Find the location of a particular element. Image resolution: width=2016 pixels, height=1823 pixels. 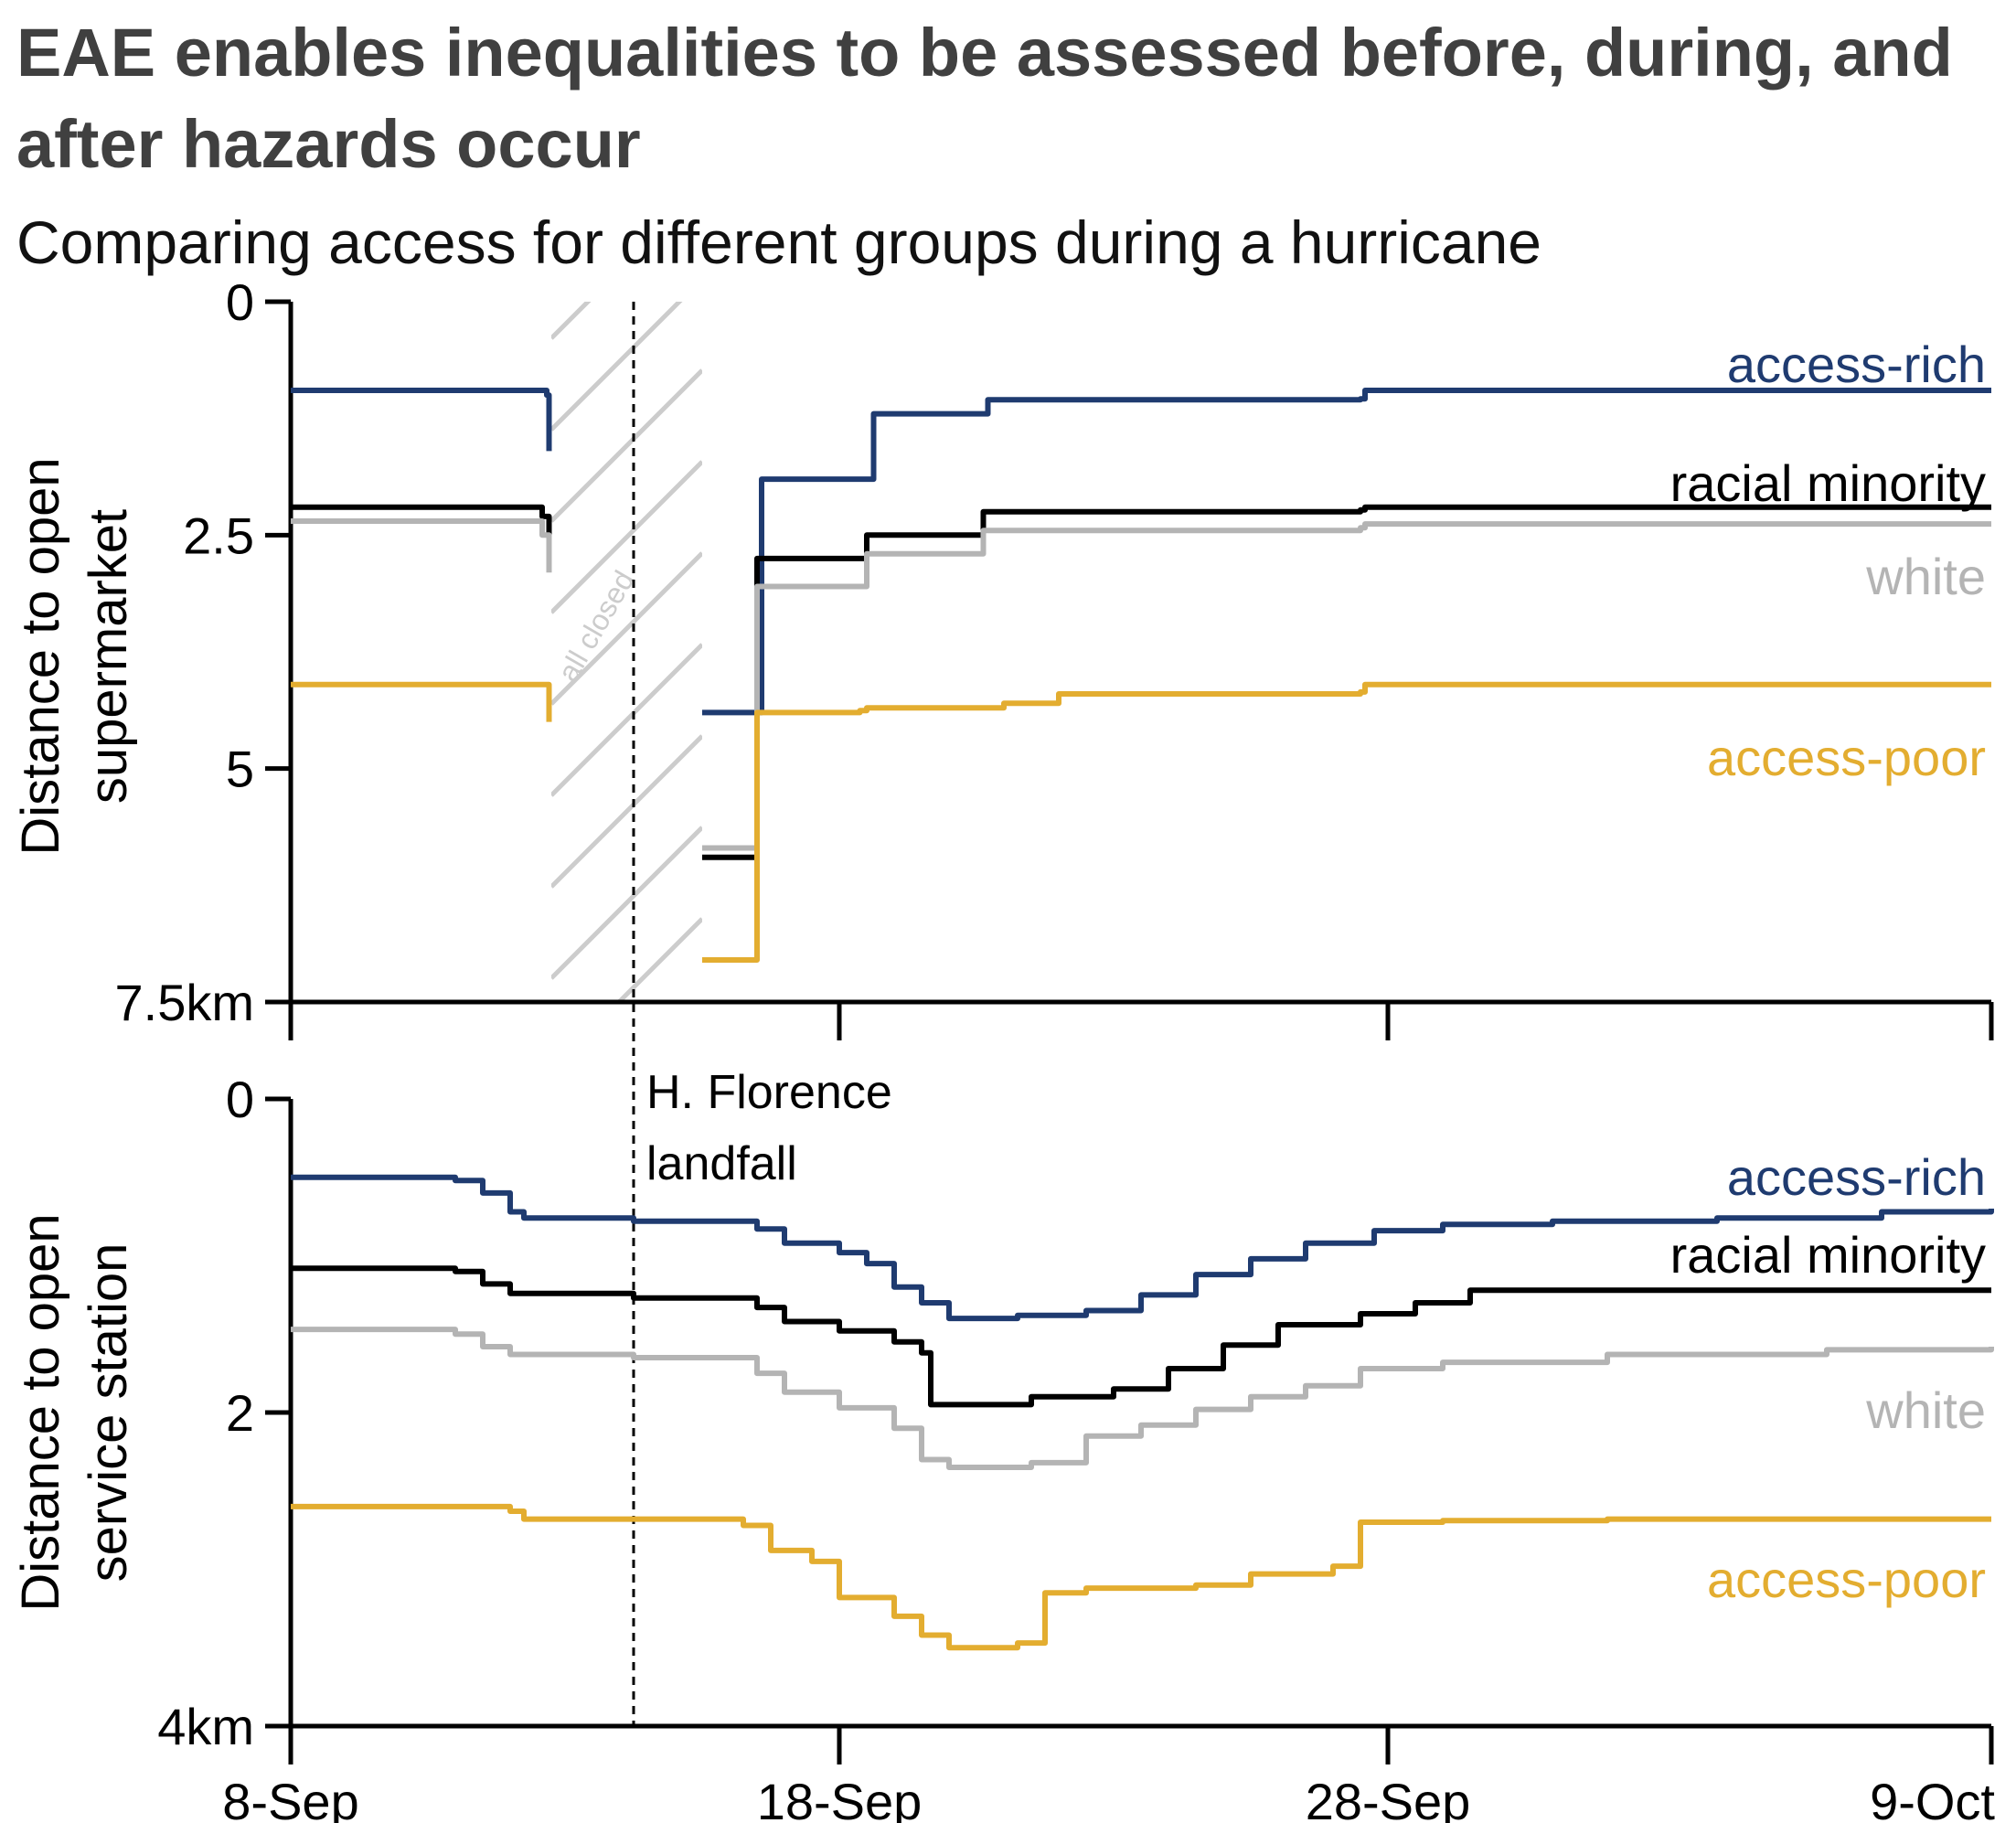

y-axis-label-bottom-line2: service station is located at coordinates (108, 1413).